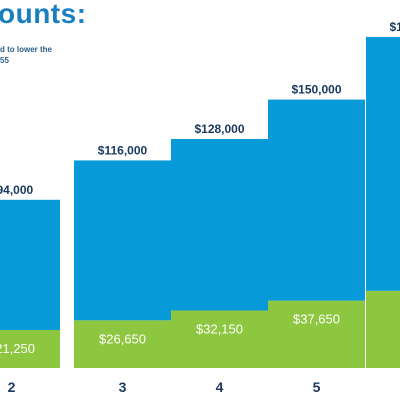  Describe the element at coordinates (123, 150) in the screenshot. I see `data-label-total-3: $116,000` at that location.